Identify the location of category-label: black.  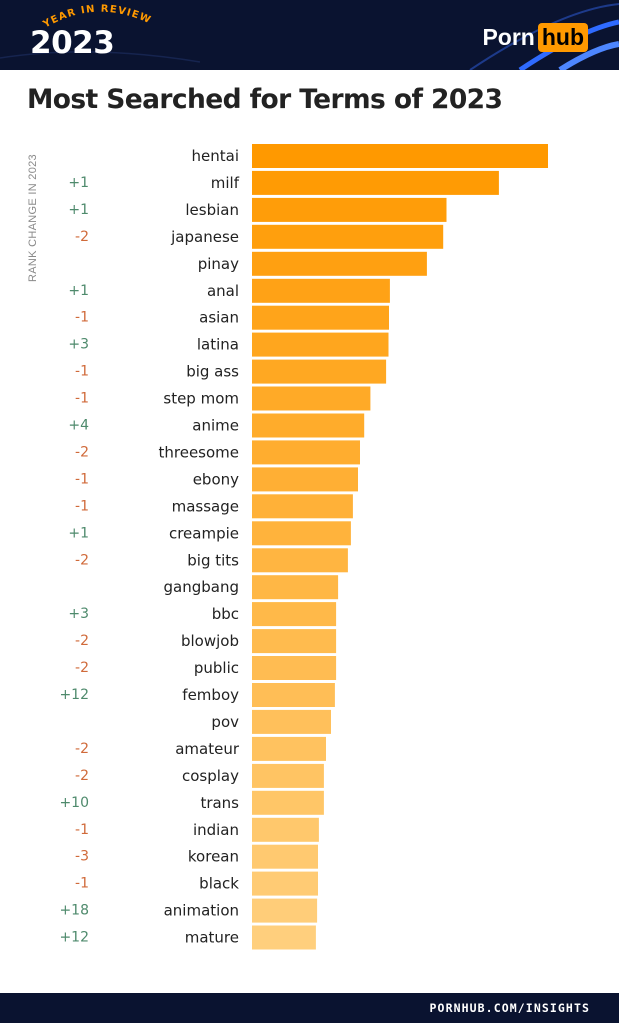
(219, 884).